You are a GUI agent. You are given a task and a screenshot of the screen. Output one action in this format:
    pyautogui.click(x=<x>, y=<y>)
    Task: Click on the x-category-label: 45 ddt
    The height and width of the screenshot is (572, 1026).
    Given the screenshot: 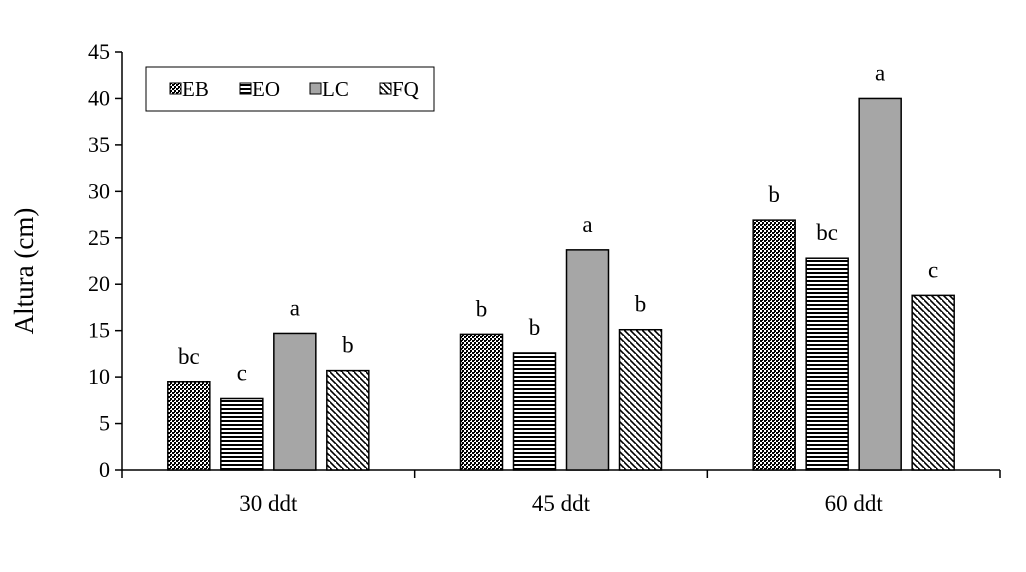 What is the action you would take?
    pyautogui.click(x=561, y=503)
    